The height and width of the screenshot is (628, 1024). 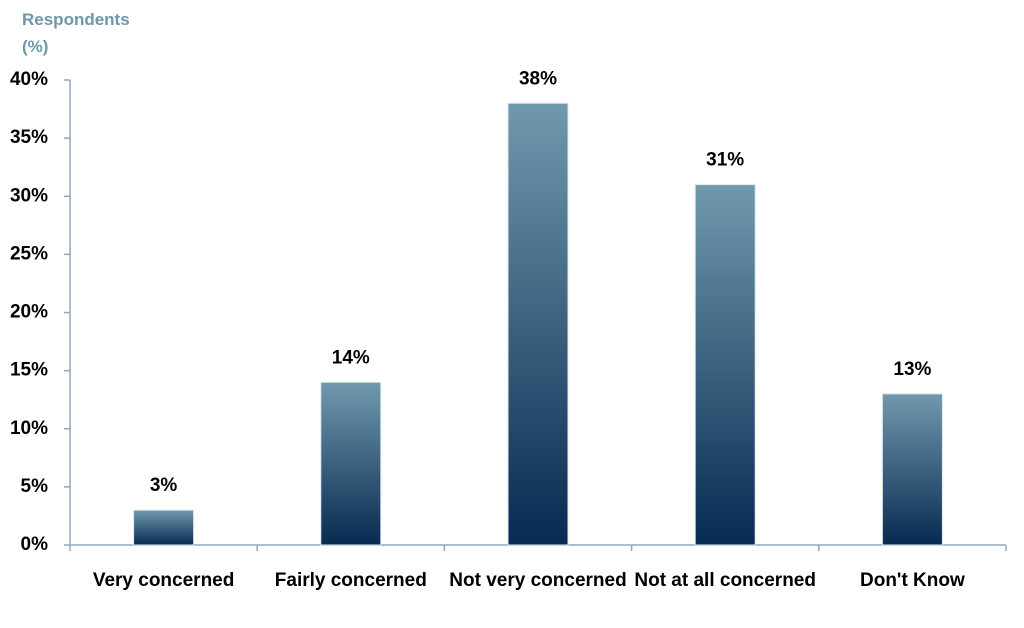 I want to click on y-tick-label: 5%, so click(x=35, y=486).